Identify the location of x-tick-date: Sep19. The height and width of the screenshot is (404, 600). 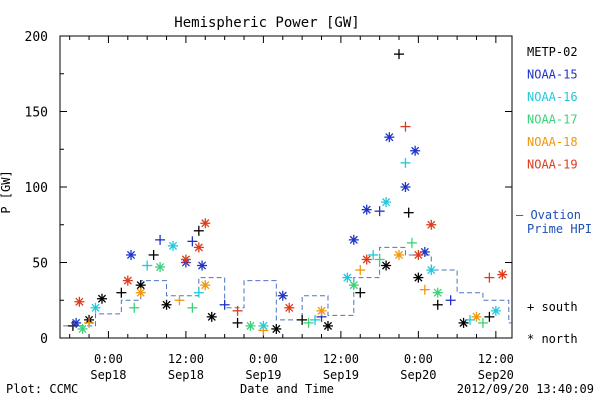
(341, 375).